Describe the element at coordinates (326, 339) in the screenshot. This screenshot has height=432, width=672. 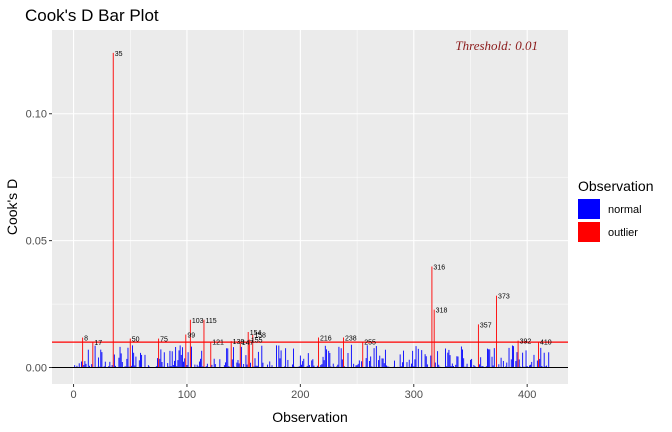
I see `outlier-point-label: 216` at that location.